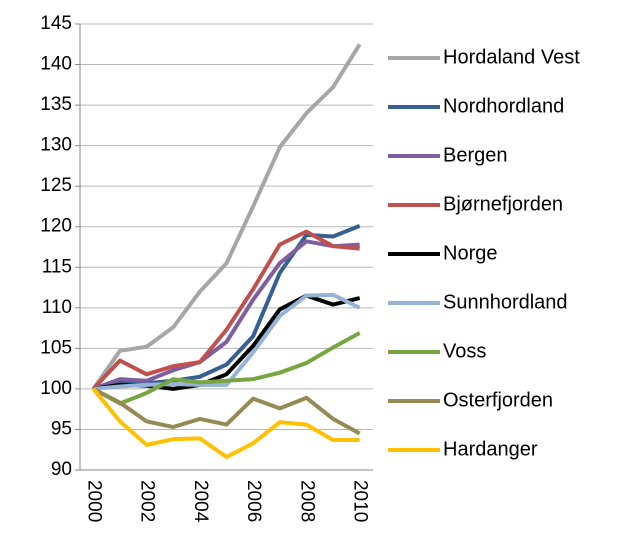  What do you see at coordinates (56, 104) in the screenshot?
I see `y-tick-label: 135` at bounding box center [56, 104].